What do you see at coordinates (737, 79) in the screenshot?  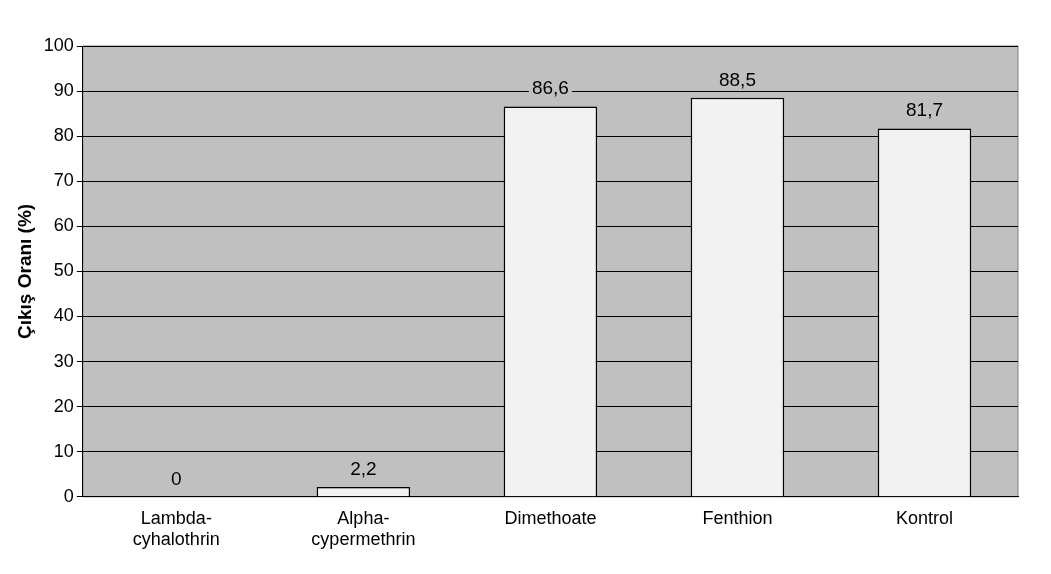 I see `data-label: 88,5` at bounding box center [737, 79].